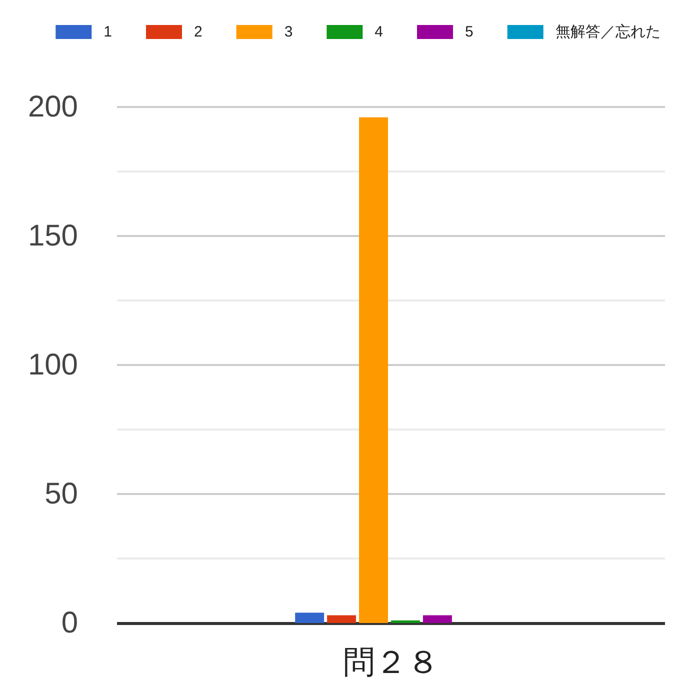  I want to click on x-tick-label: 問２８, so click(391, 662).